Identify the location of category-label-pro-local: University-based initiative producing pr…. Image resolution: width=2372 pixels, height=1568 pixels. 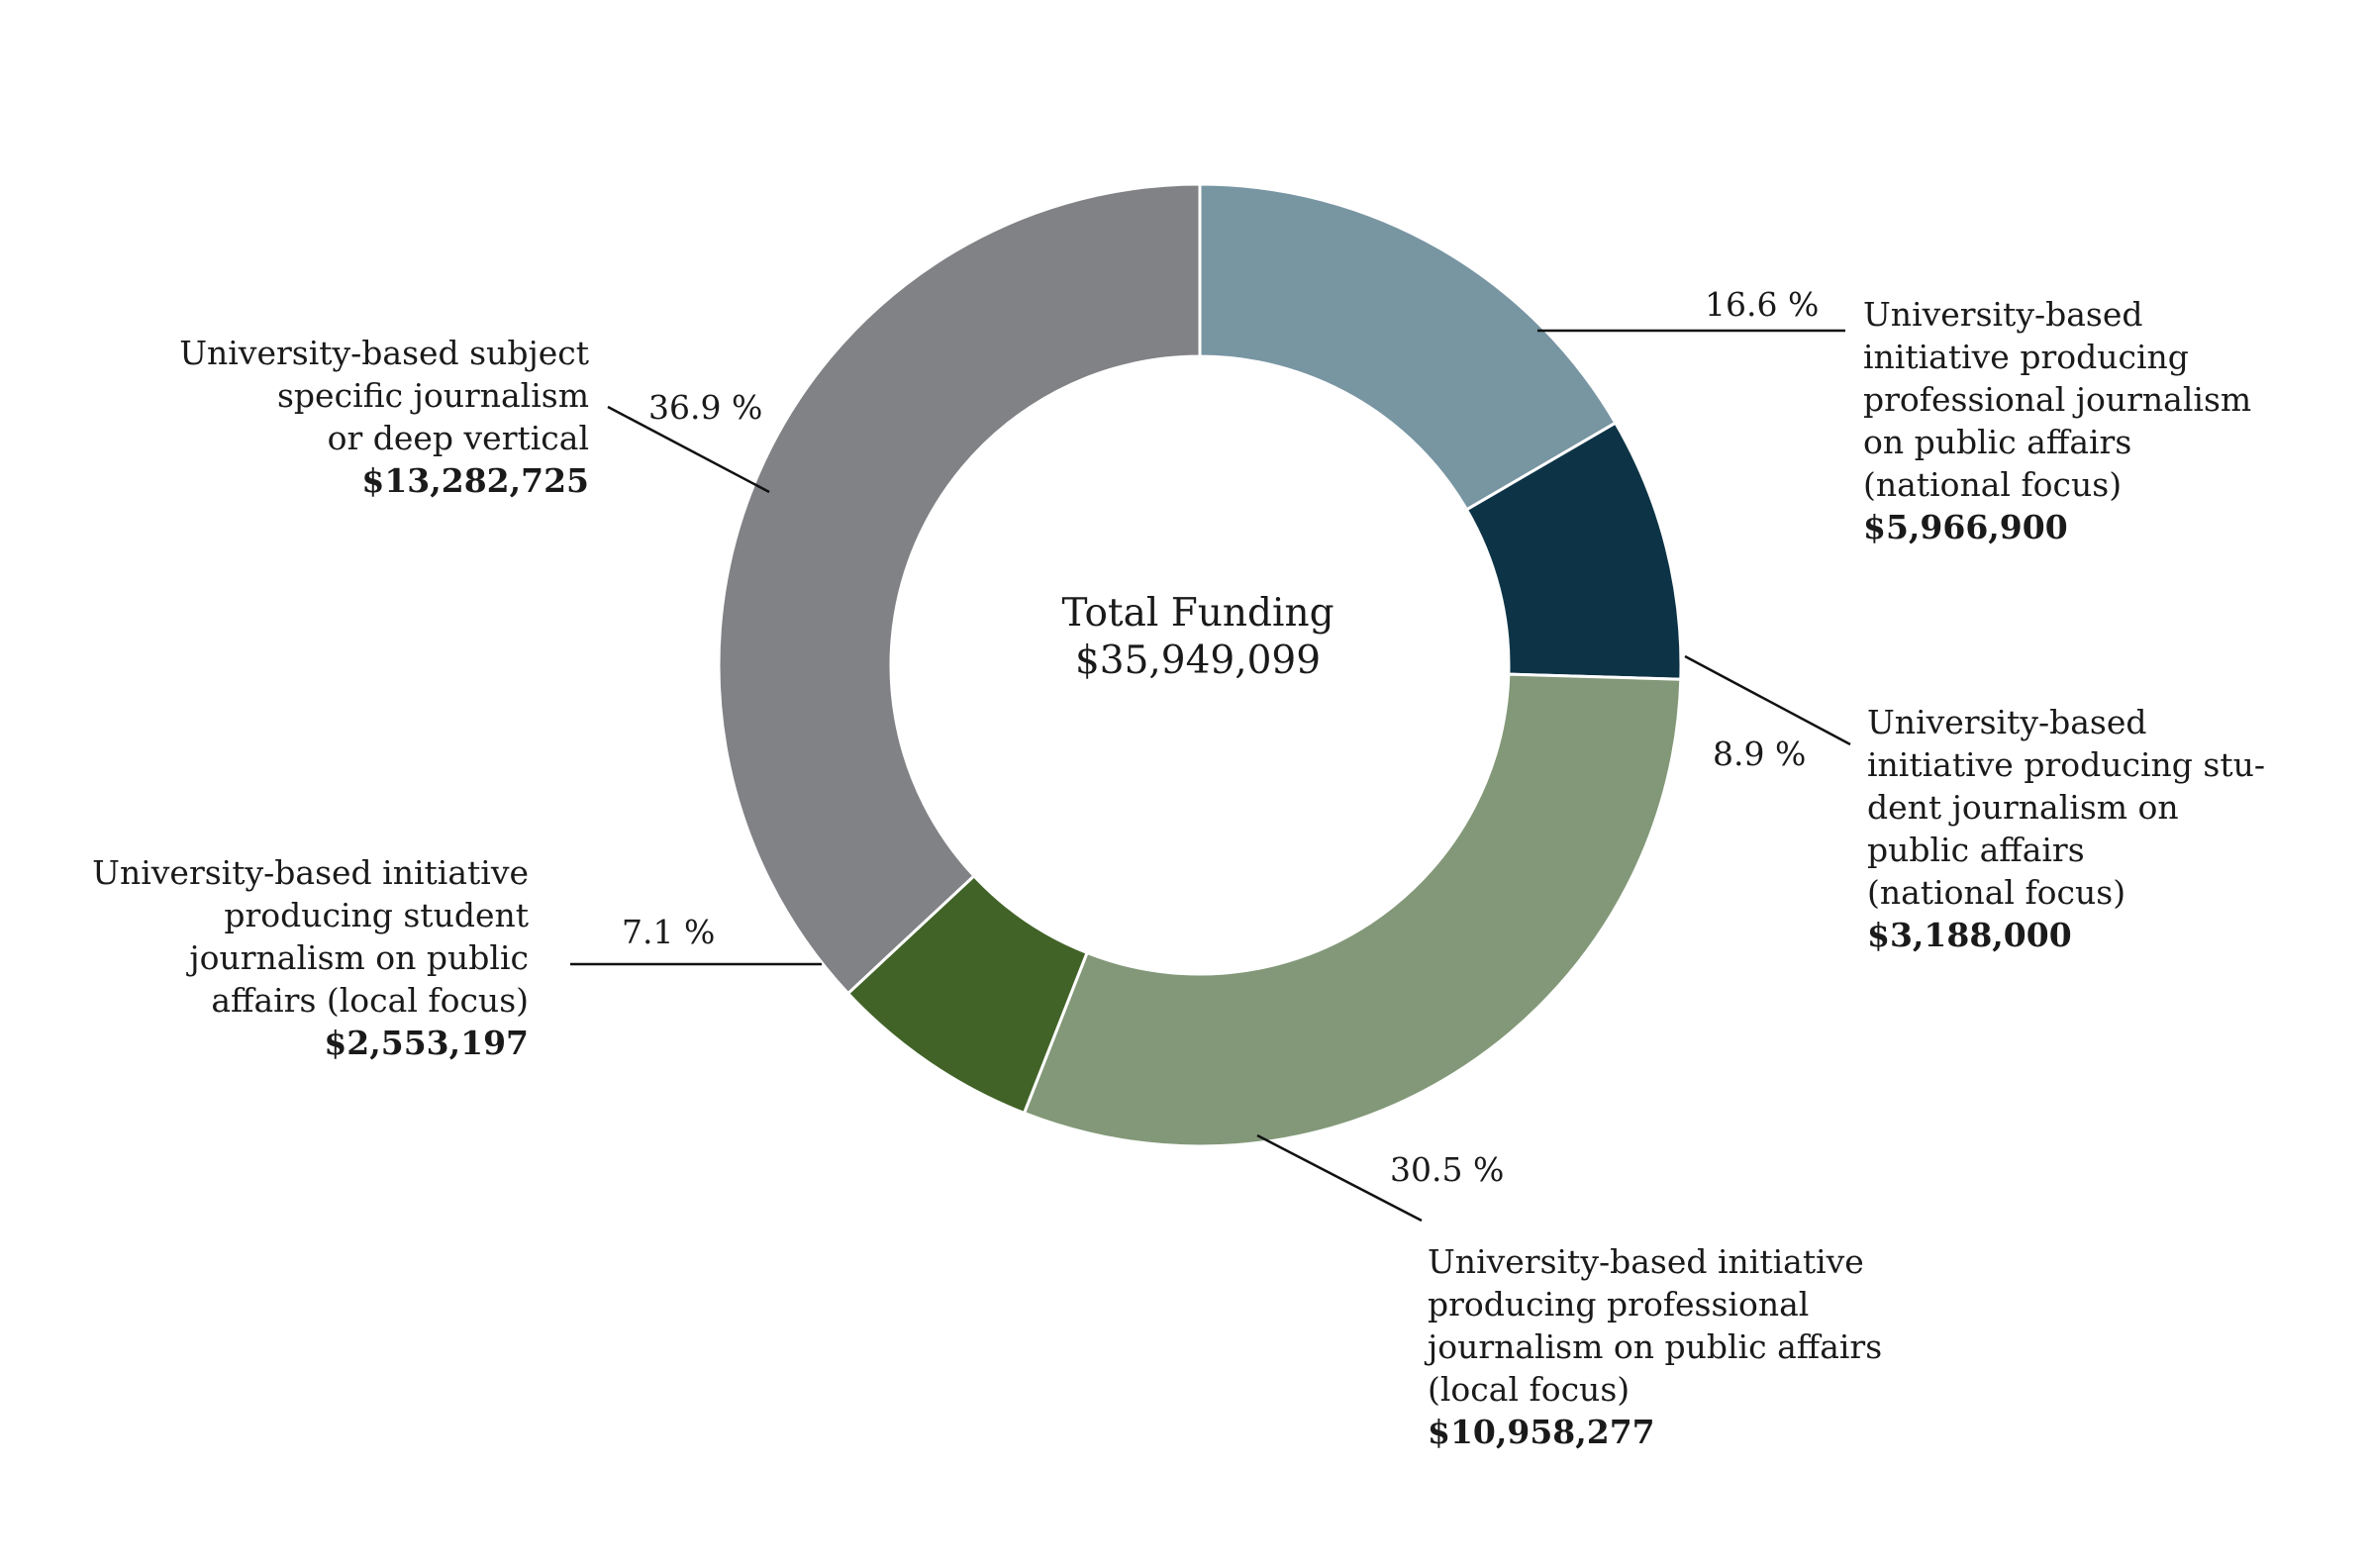
(1676, 1346).